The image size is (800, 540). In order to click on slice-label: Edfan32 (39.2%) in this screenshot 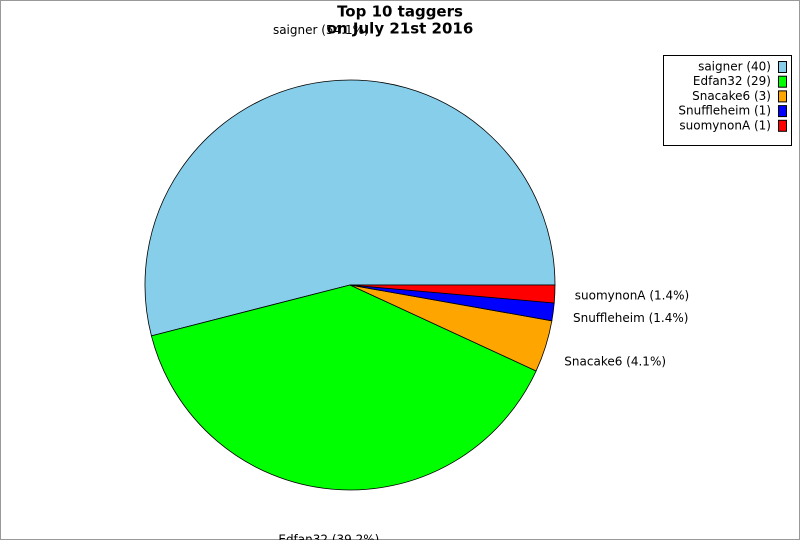, I will do `click(328, 536)`.